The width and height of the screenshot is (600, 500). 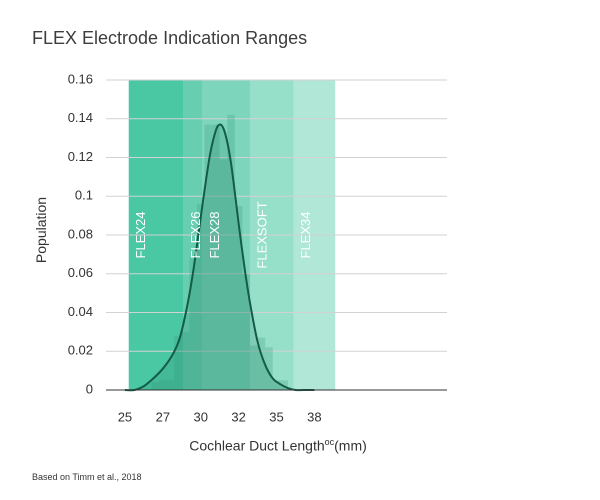 What do you see at coordinates (89, 388) in the screenshot?
I see `y-tick-label: 0` at bounding box center [89, 388].